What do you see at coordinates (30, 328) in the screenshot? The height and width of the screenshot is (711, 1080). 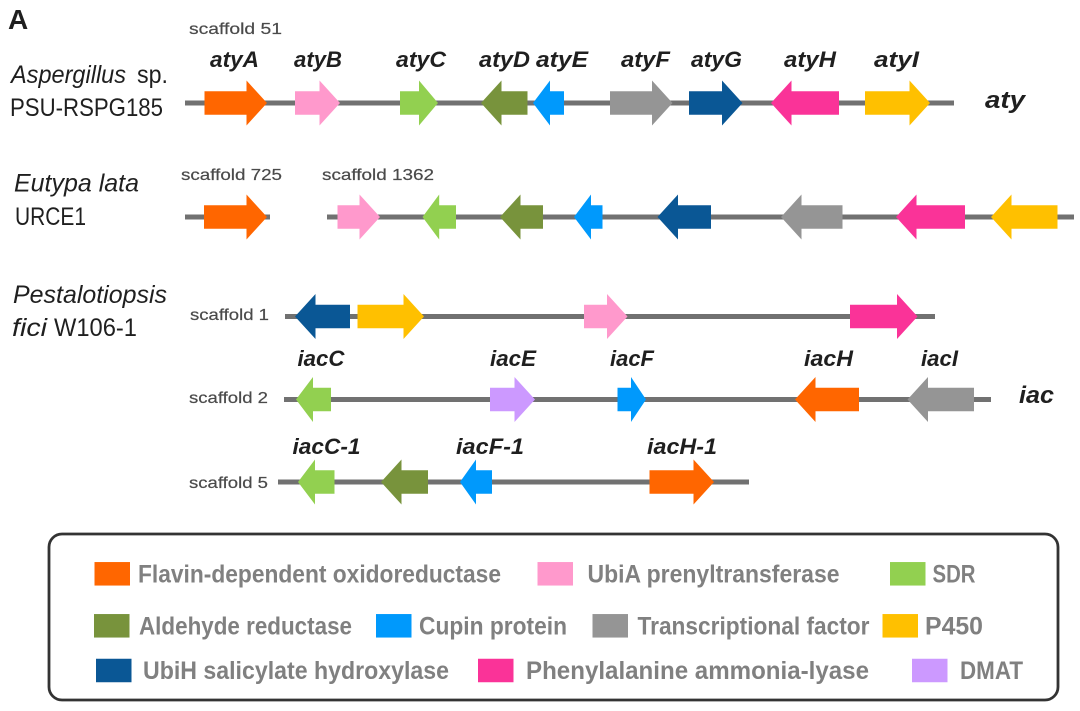 I see `svg-text: fici` at bounding box center [30, 328].